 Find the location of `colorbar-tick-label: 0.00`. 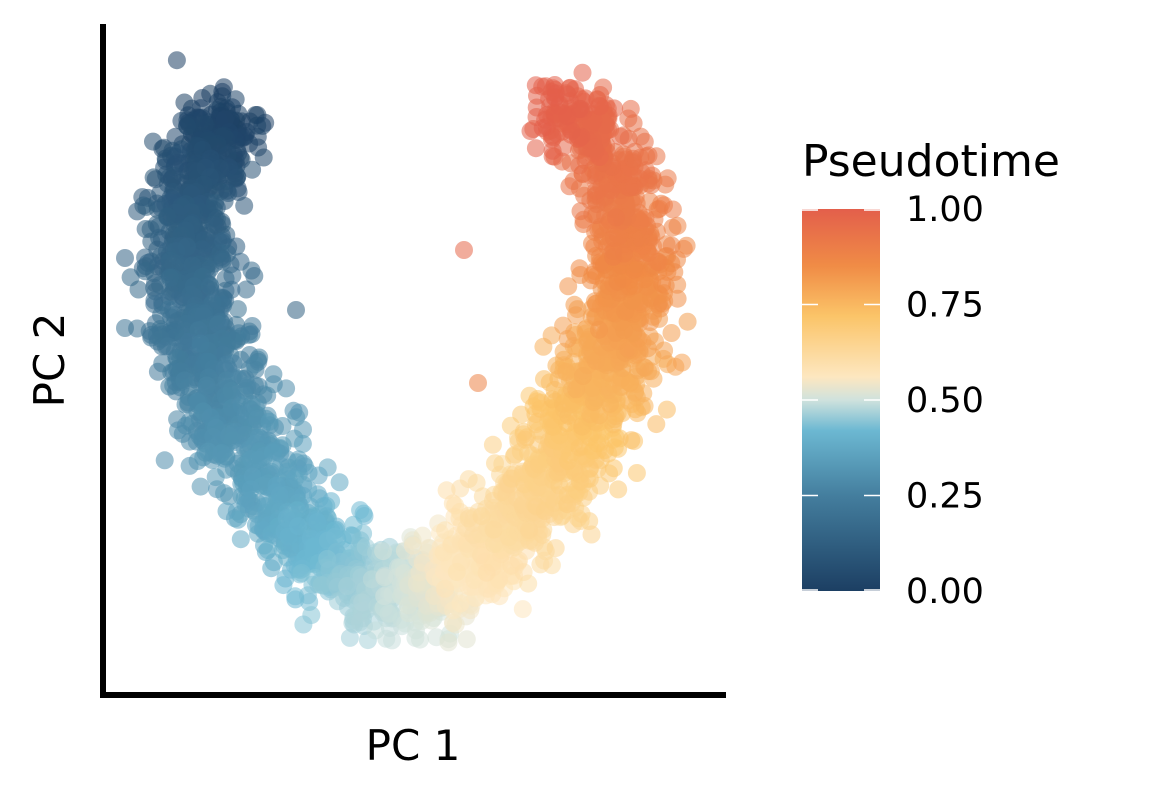

colorbar-tick-label: 0.00 is located at coordinates (945, 592).